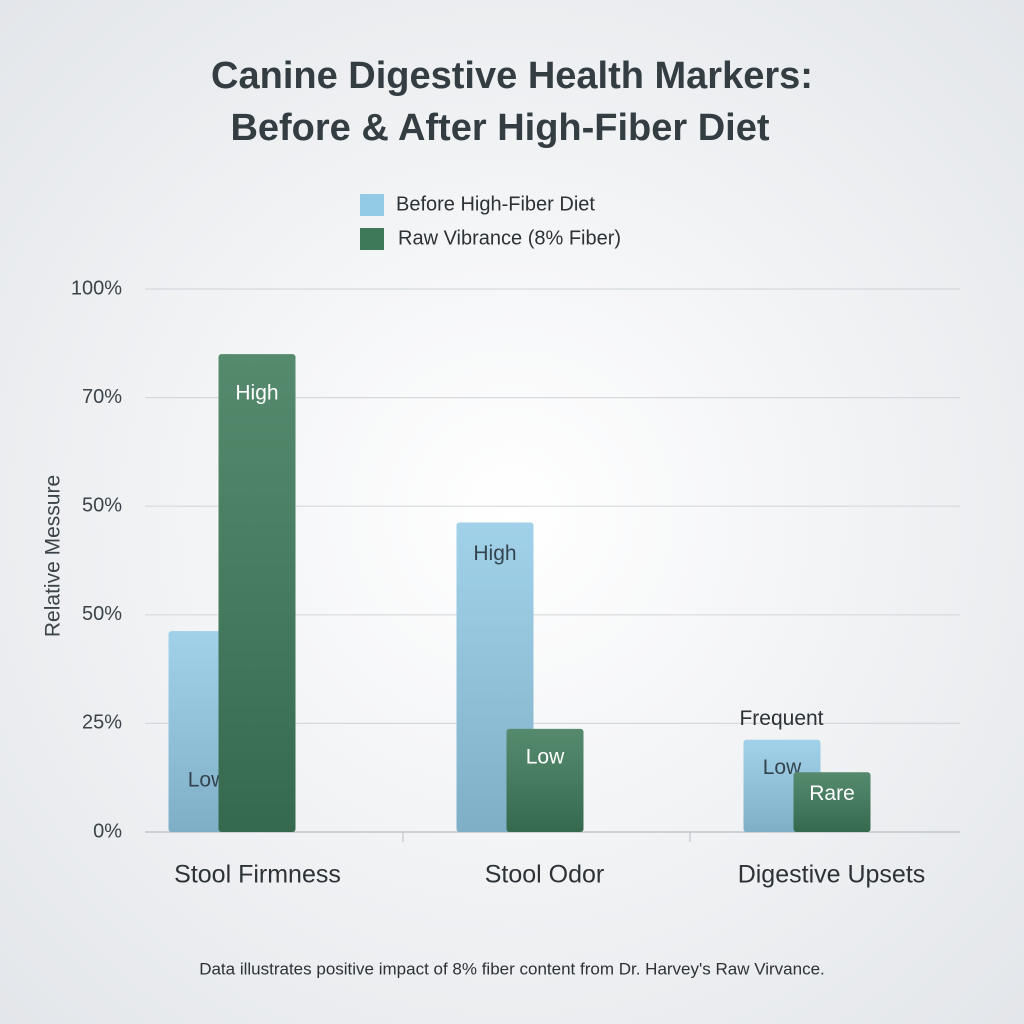  I want to click on y-tick-label: 70%, so click(102, 397).